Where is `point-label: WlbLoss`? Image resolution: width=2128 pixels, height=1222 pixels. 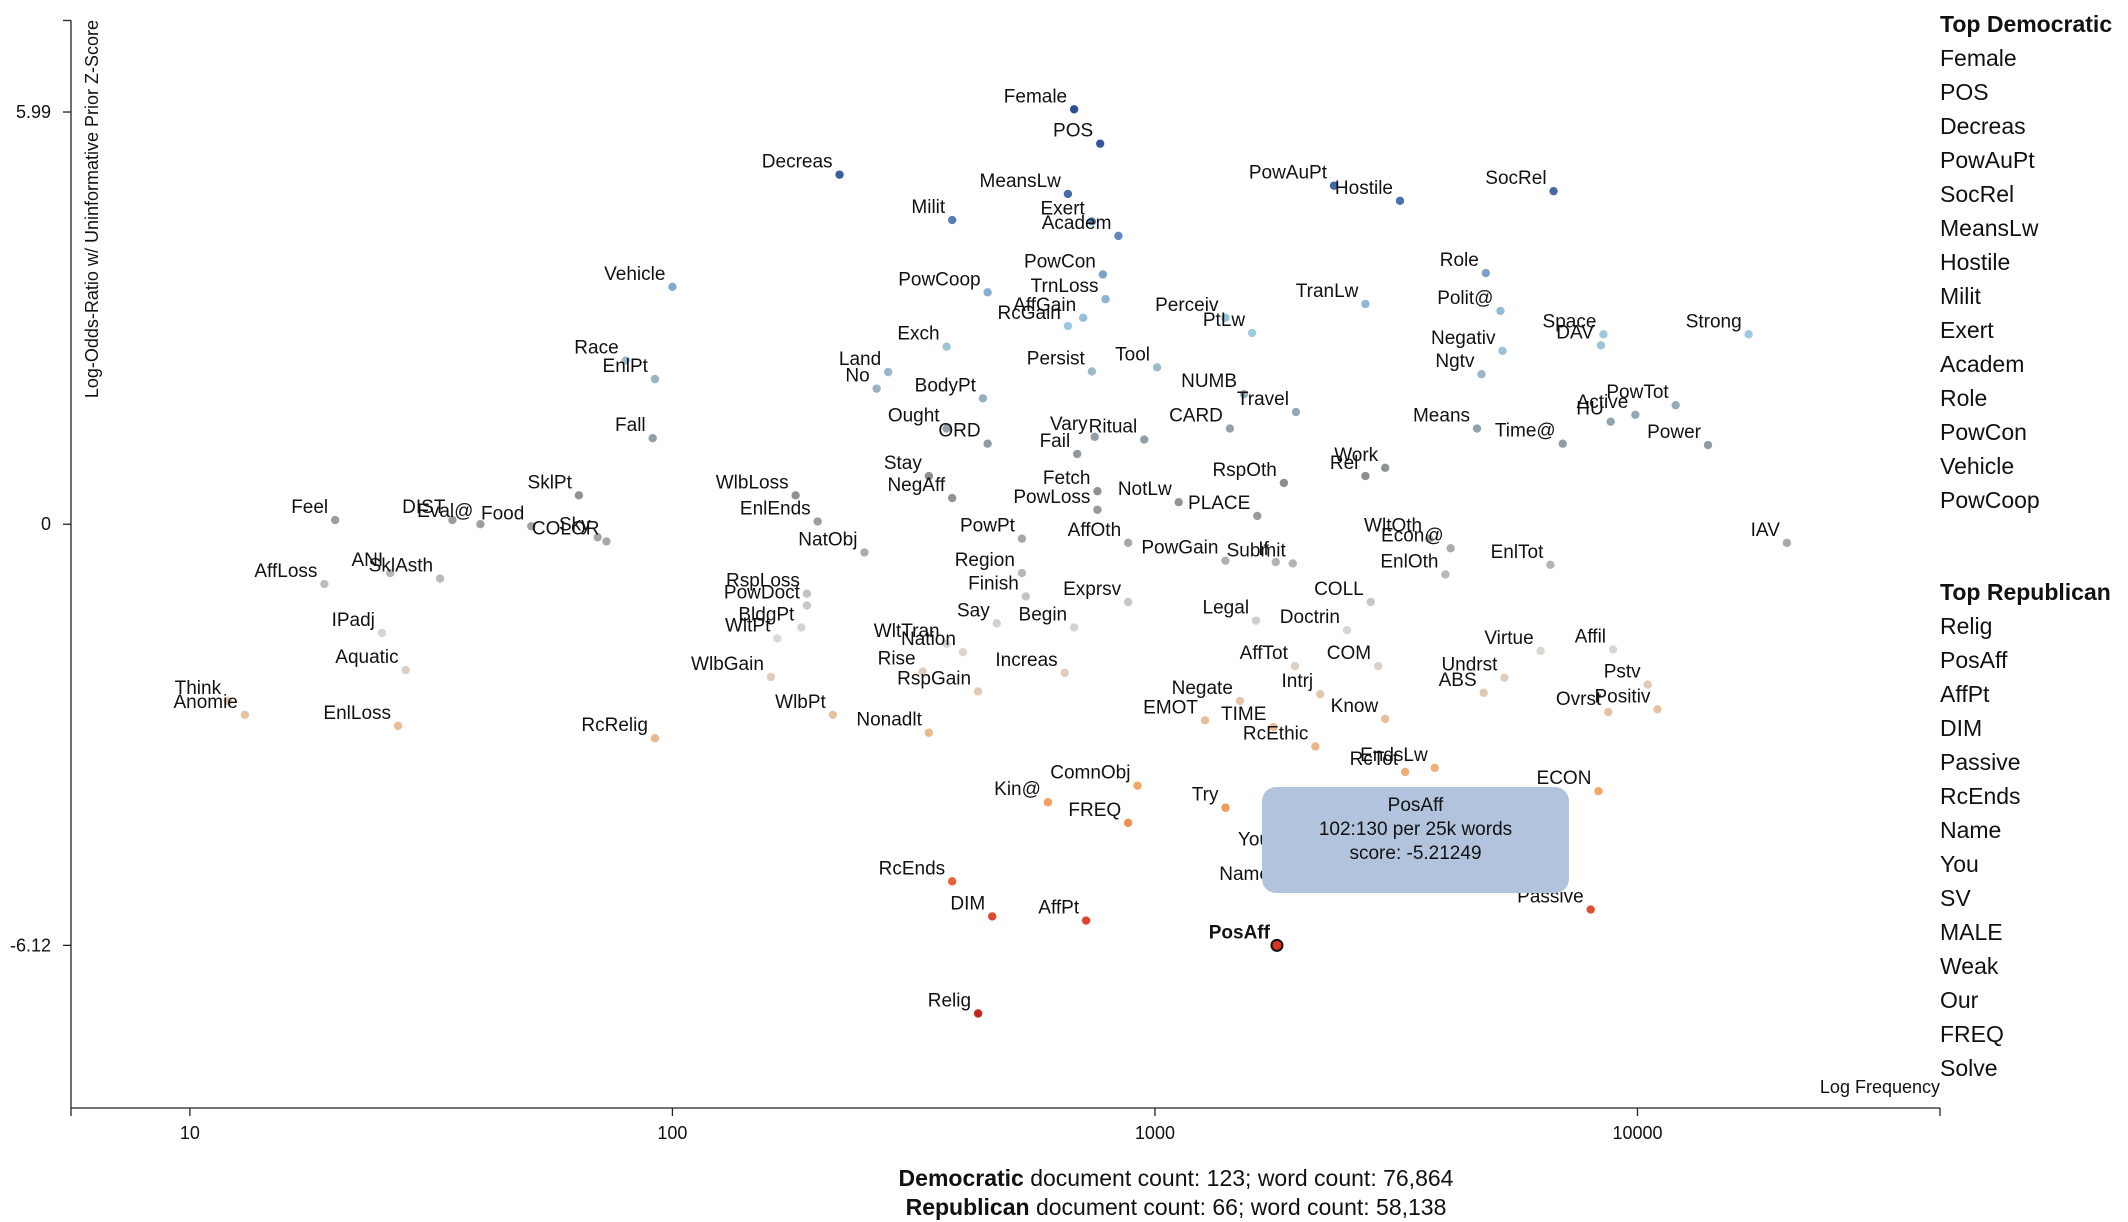
point-label: WlbLoss is located at coordinates (752, 482).